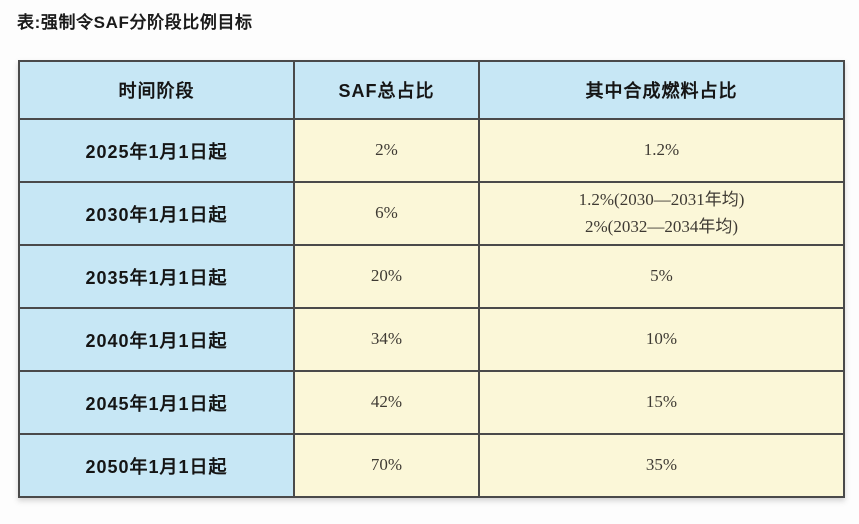  I want to click on table-row: 2045年1月1日起 42% 15%, so click(431, 402).